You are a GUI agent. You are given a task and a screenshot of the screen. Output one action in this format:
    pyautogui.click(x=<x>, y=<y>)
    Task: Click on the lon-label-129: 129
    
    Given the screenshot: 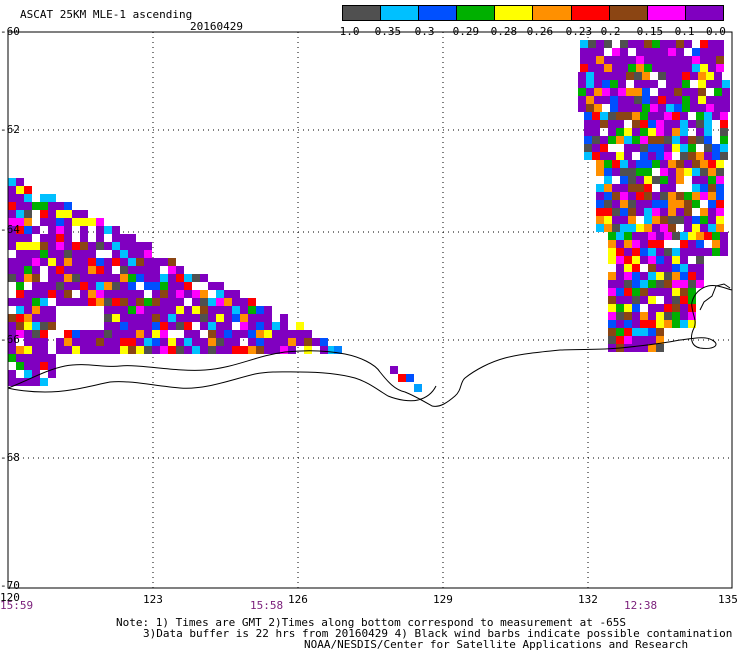 What is the action you would take?
    pyautogui.click(x=443, y=599)
    